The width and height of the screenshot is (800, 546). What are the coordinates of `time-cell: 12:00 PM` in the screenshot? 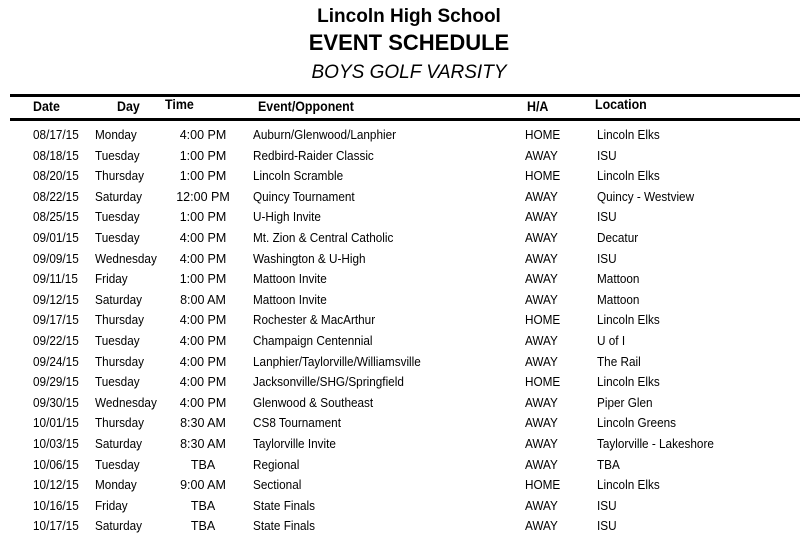 It's located at (203, 196).